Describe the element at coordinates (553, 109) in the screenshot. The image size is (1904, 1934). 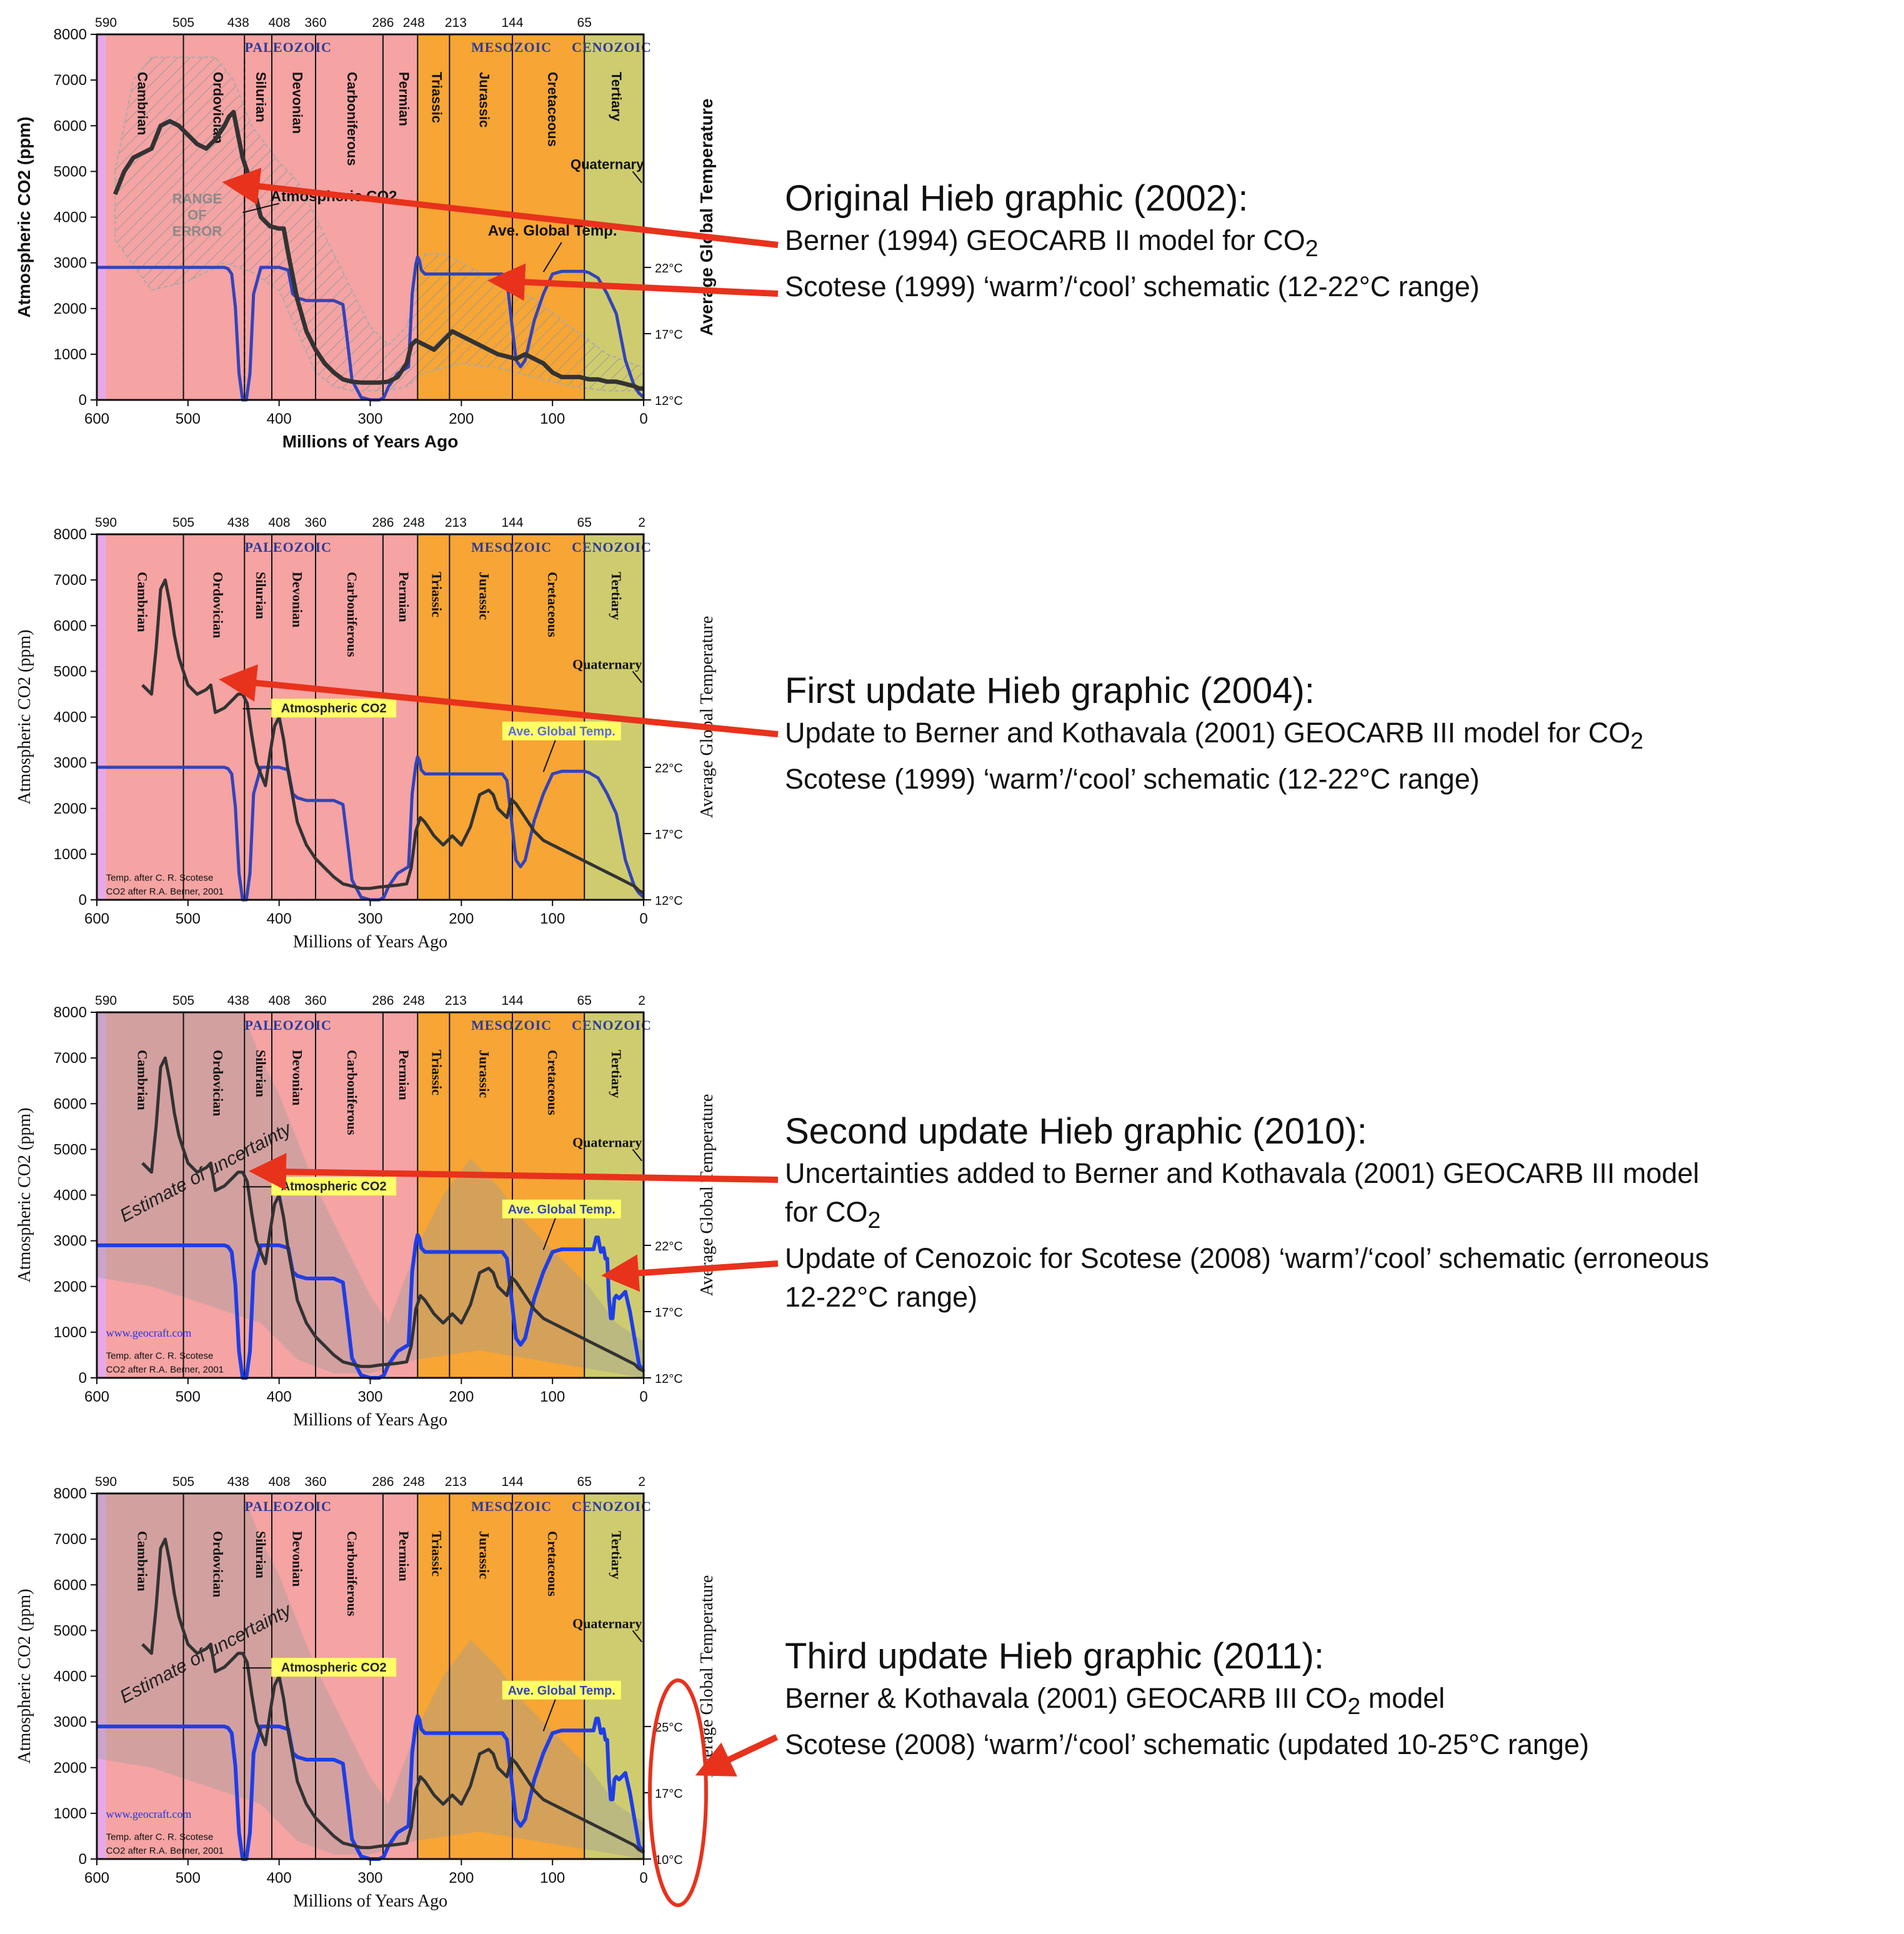
I see `period-label: Cretaceous` at that location.